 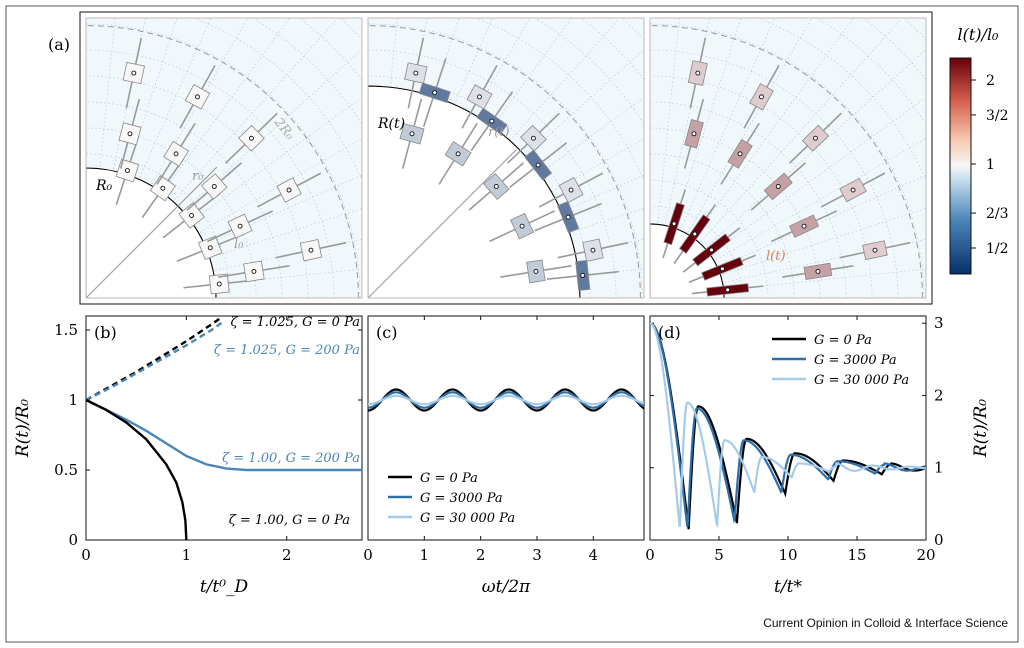 What do you see at coordinates (198, 176) in the screenshot?
I see `label-r0: r₀` at bounding box center [198, 176].